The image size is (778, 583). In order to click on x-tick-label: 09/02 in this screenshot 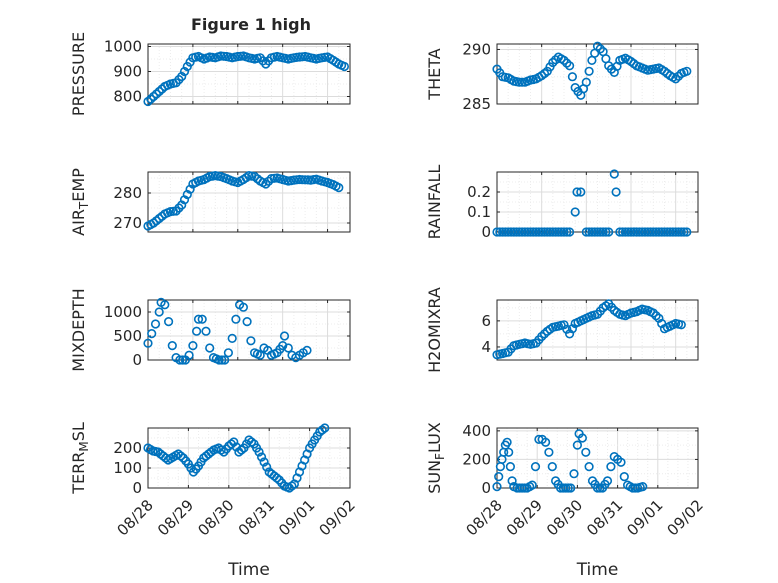, I will do `click(685, 517)`.